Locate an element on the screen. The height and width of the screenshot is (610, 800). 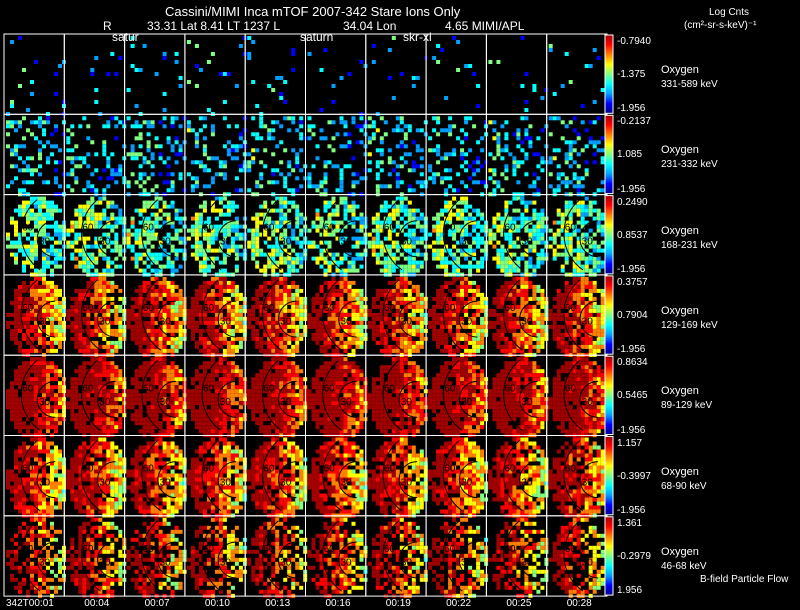
panel-r1-c0 is located at coordinates (34, 155).